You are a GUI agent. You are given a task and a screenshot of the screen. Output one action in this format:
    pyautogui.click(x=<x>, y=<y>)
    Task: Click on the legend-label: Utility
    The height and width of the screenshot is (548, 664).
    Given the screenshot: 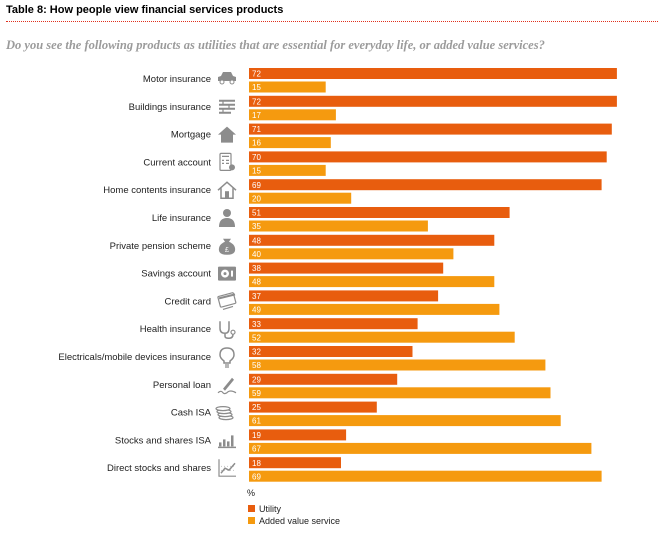 What is the action you would take?
    pyautogui.click(x=270, y=509)
    